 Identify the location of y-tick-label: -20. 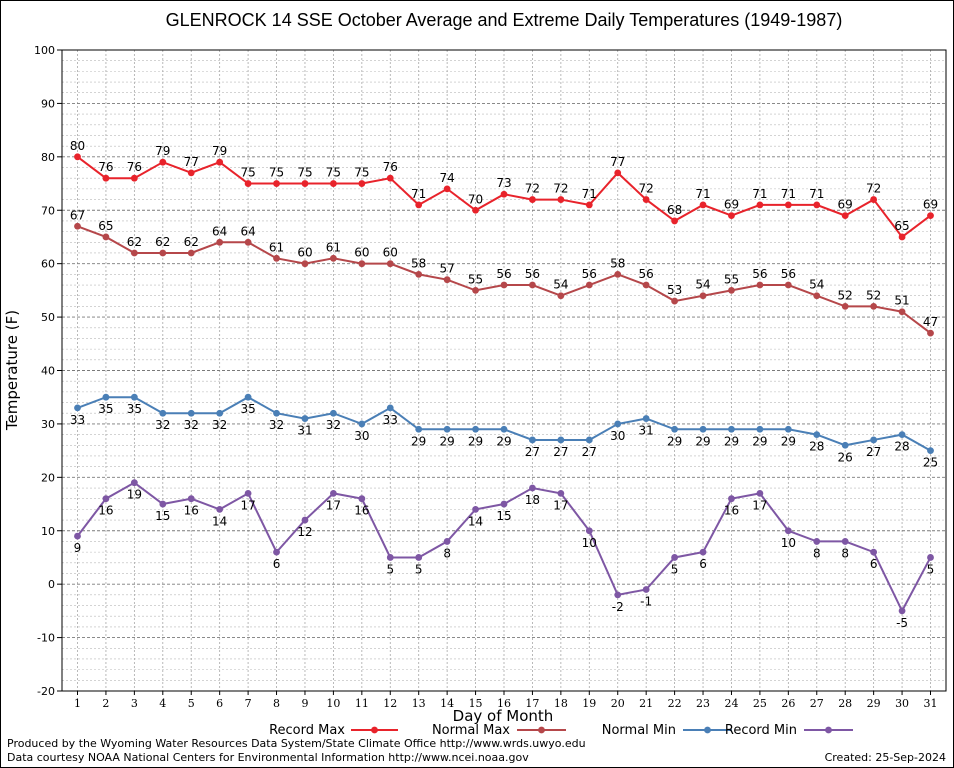
(46, 691).